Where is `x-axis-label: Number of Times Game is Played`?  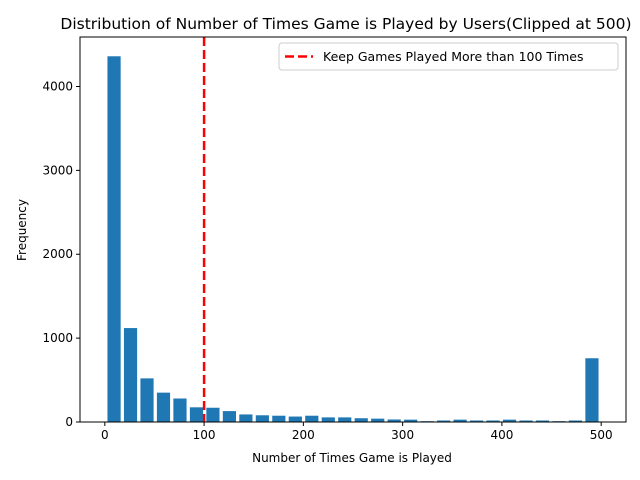
x-axis-label: Number of Times Game is Played is located at coordinates (352, 458).